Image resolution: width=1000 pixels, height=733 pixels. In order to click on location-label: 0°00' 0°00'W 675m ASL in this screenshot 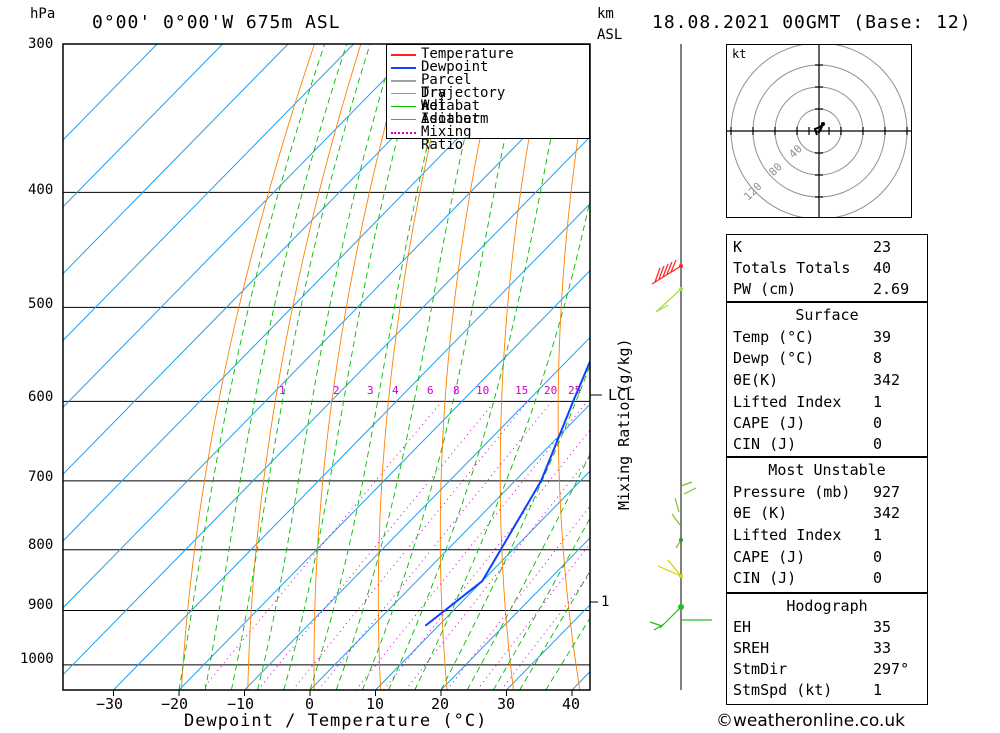, I will do `click(216, 22)`.